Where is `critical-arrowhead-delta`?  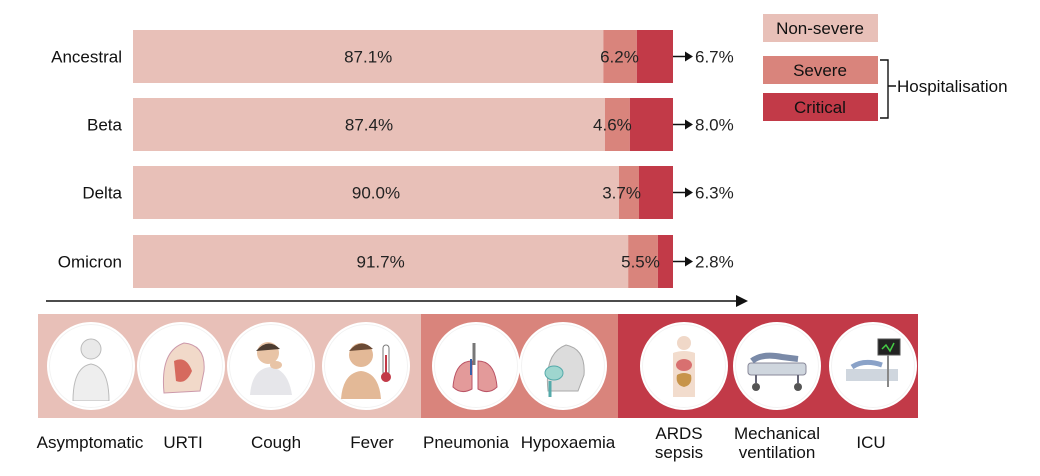
critical-arrowhead-delta is located at coordinates (689, 192).